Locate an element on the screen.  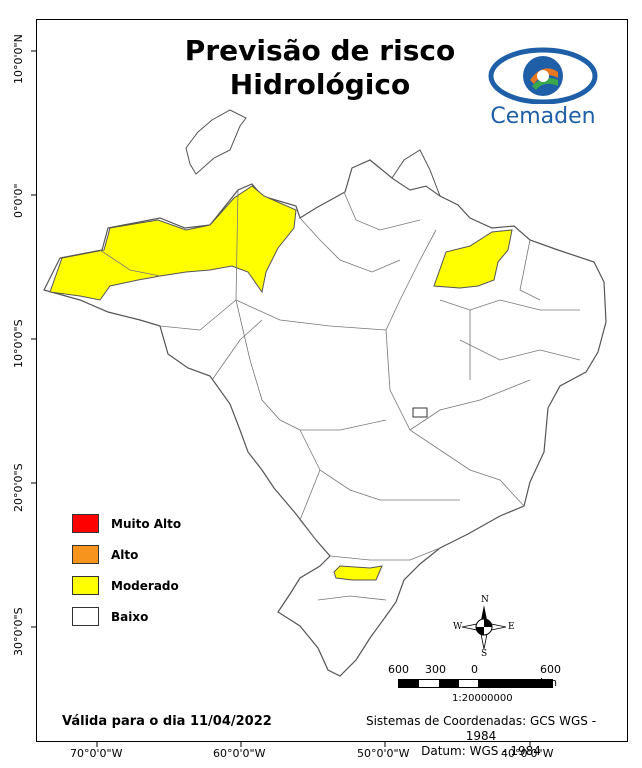
scale-bar: 600 300 0 600 km 1:20000000 is located at coordinates (480, 685).